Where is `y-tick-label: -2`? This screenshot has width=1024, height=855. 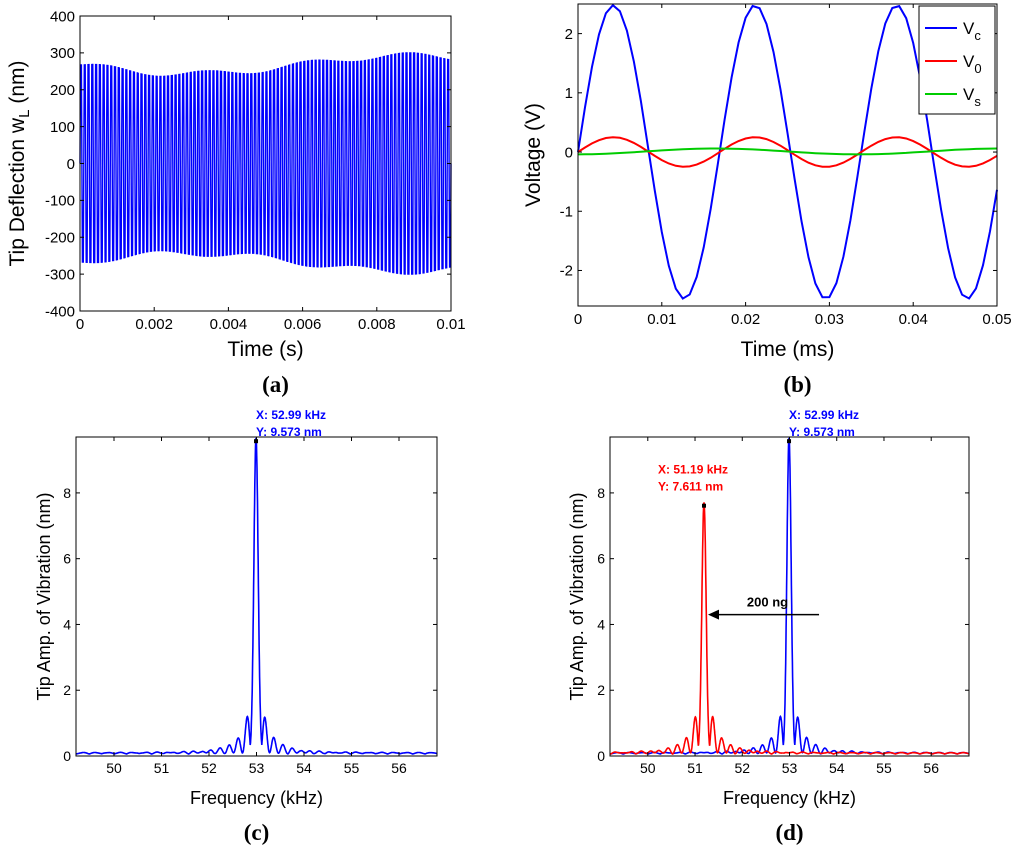
y-tick-label: -2 is located at coordinates (566, 271).